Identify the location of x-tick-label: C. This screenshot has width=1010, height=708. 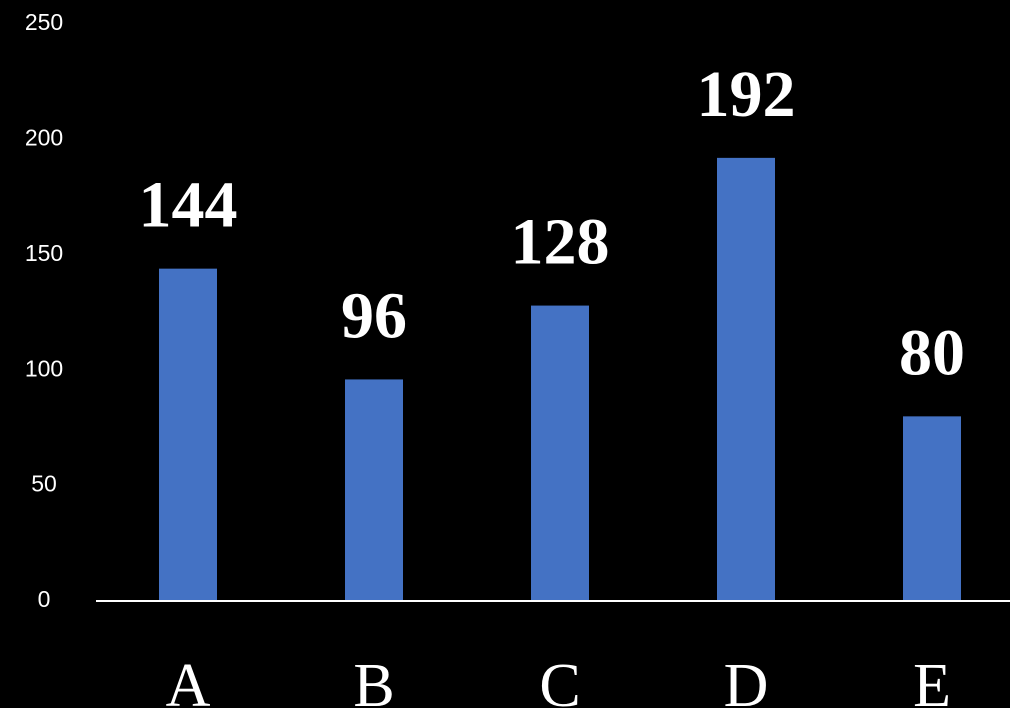
(559, 680).